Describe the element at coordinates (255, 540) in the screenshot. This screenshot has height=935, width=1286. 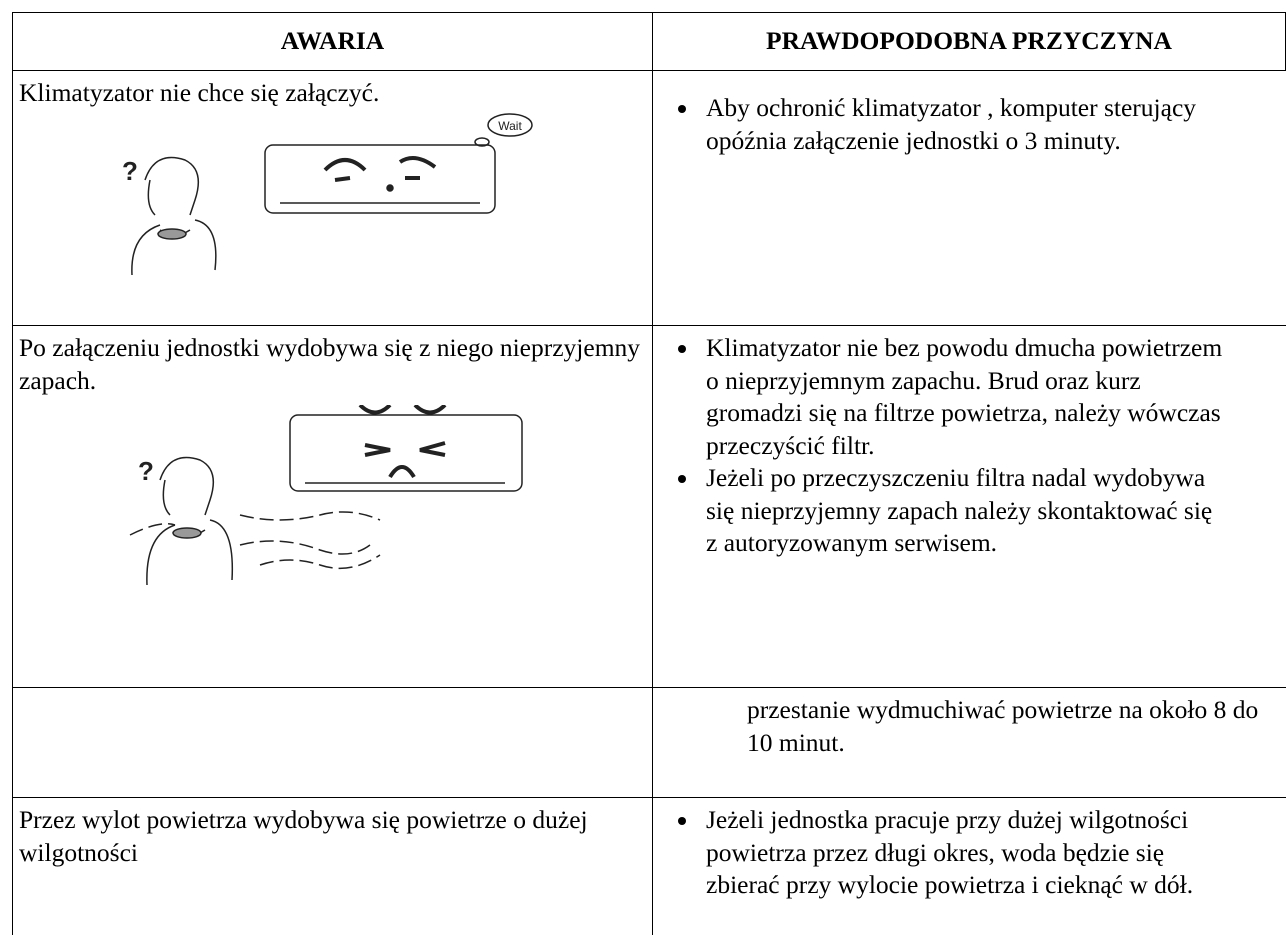
I see `air-flow` at that location.